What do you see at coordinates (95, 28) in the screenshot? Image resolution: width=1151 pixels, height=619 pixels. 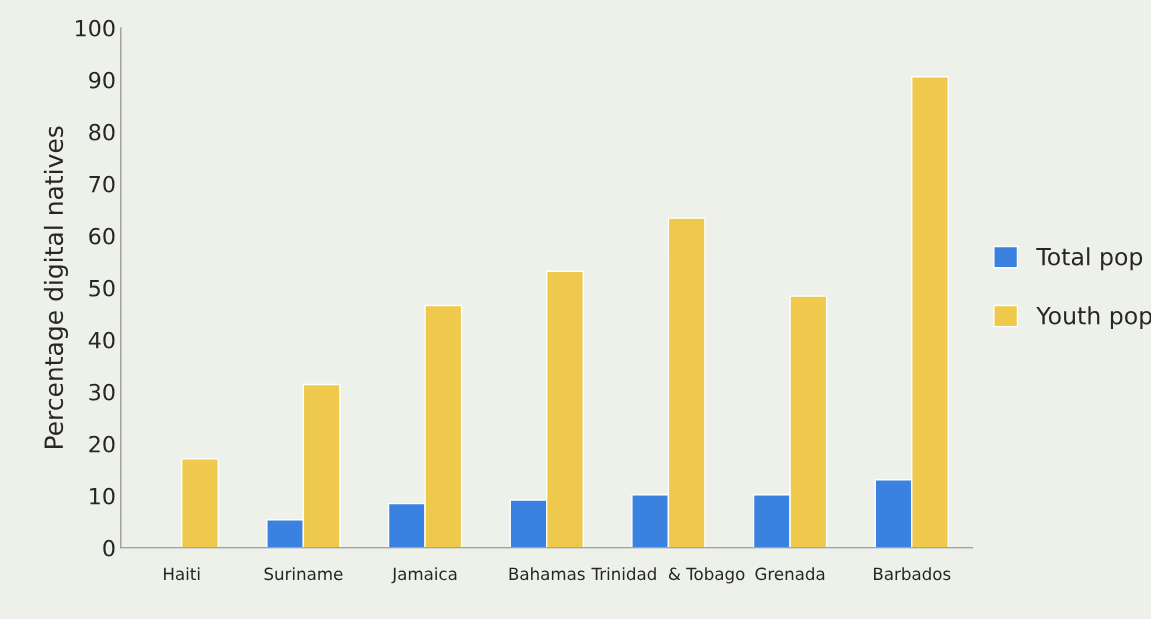 I see `y-tick-label: 100` at bounding box center [95, 28].